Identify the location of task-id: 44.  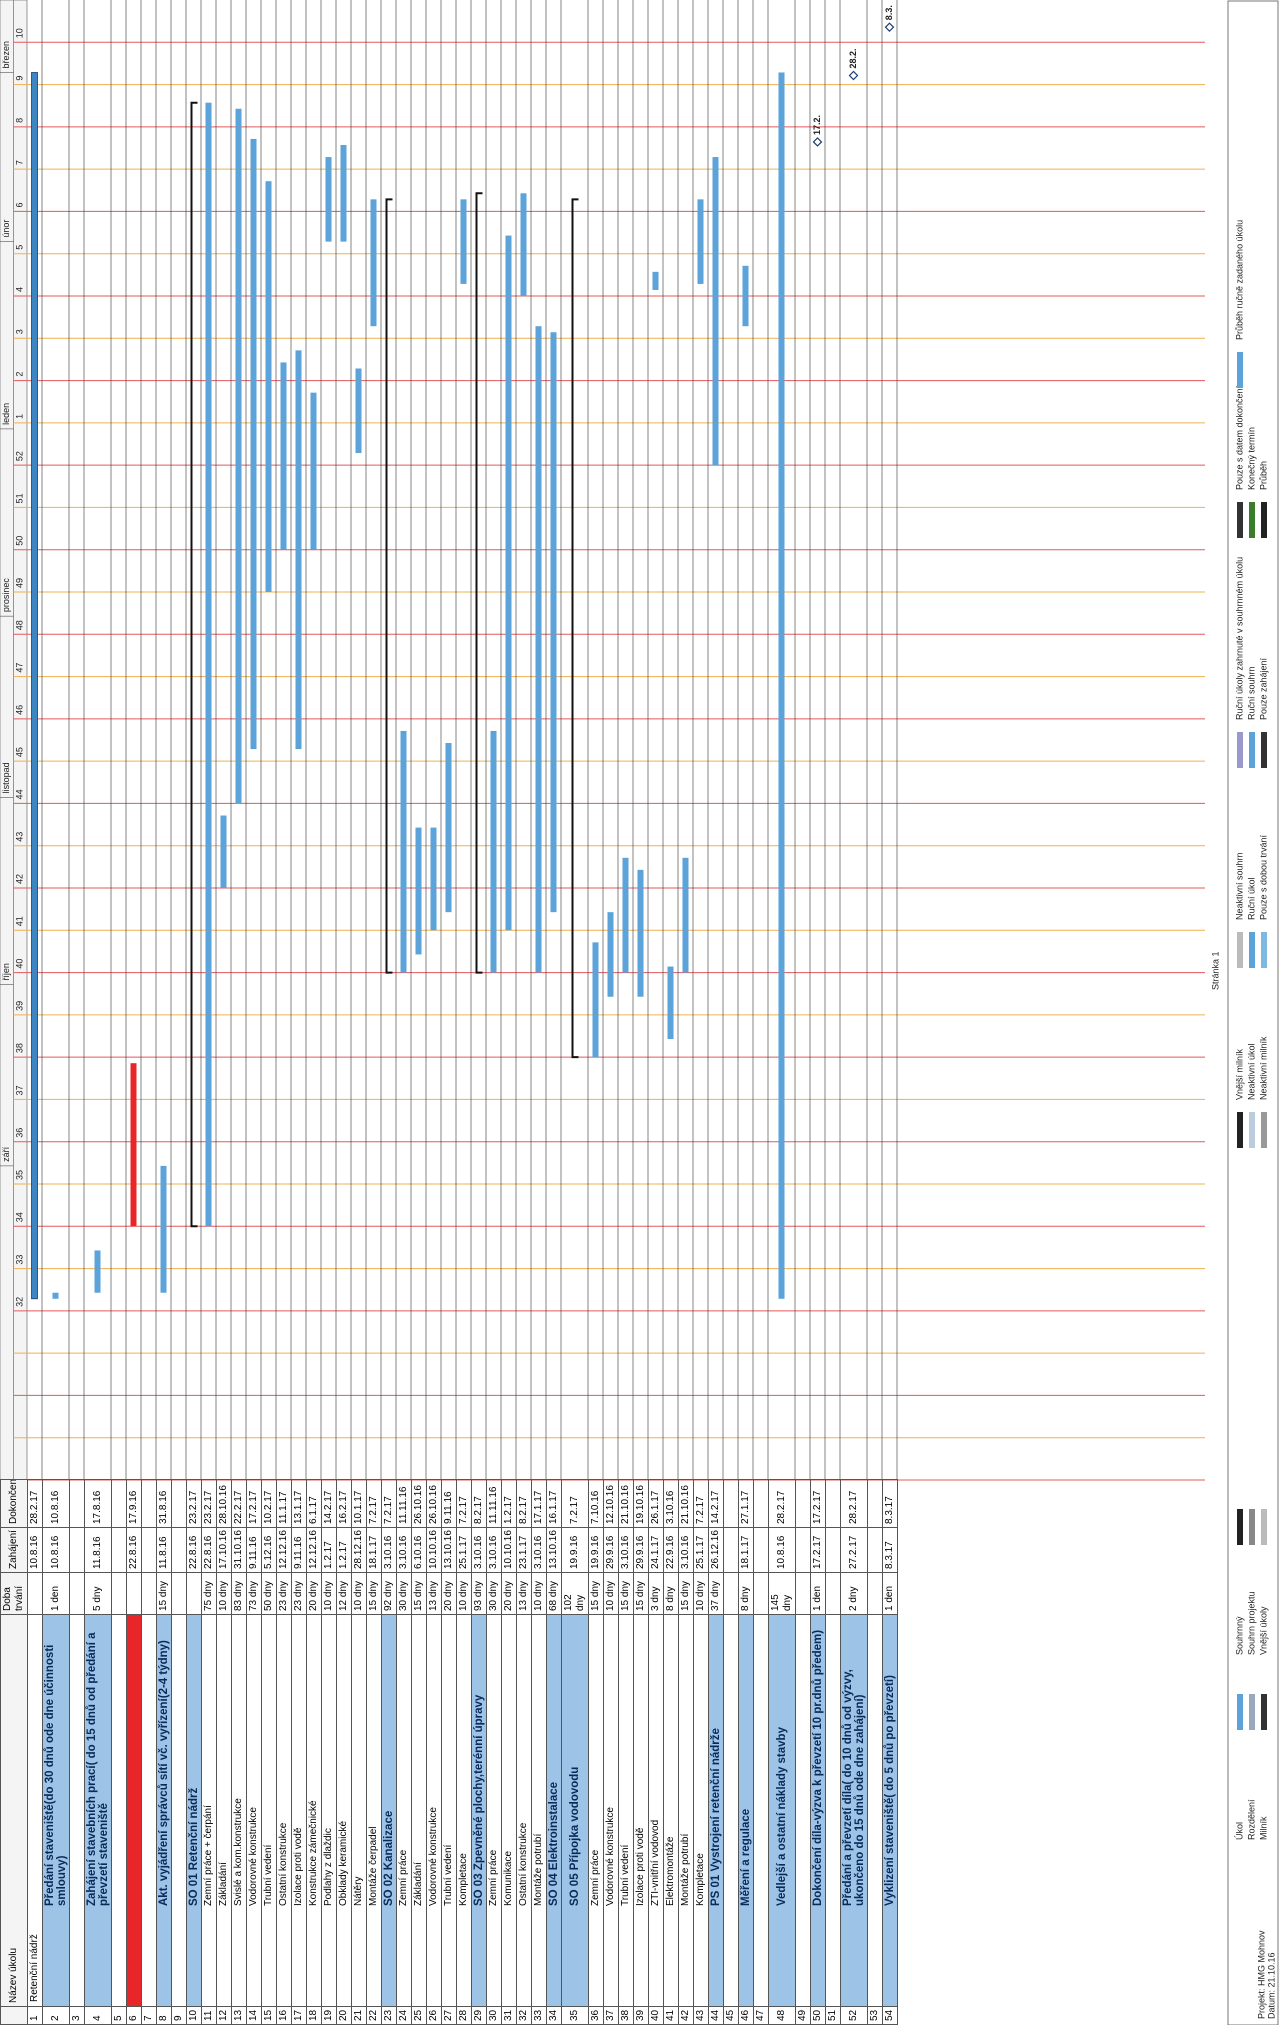
(716, 2015).